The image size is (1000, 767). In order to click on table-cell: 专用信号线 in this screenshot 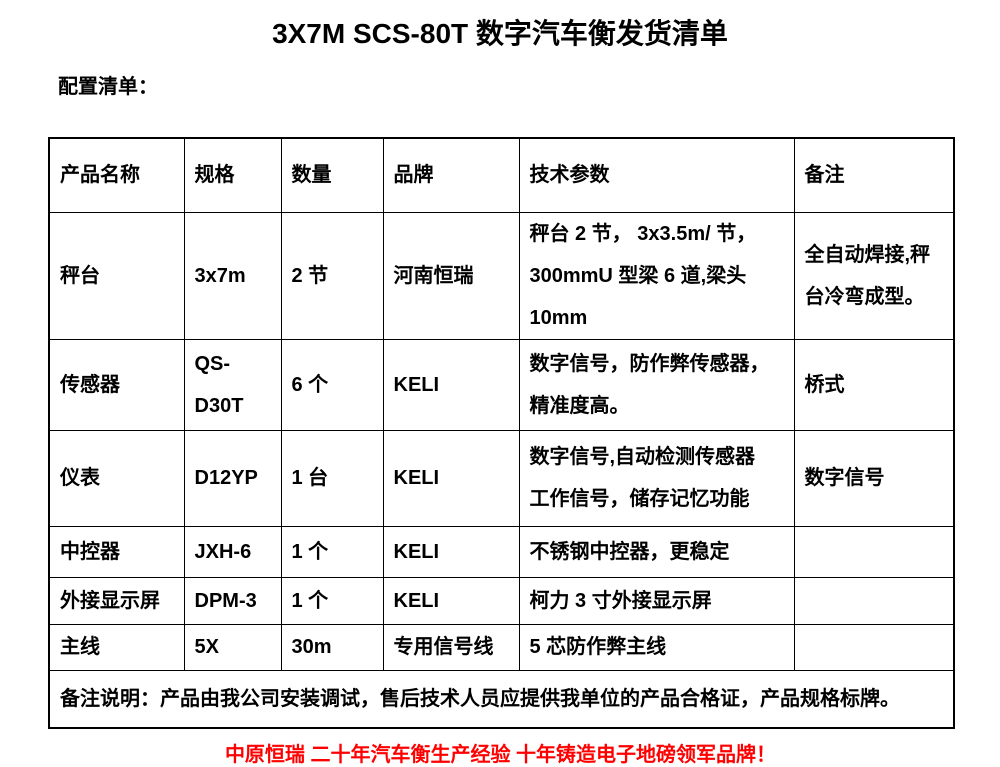, I will do `click(451, 647)`.